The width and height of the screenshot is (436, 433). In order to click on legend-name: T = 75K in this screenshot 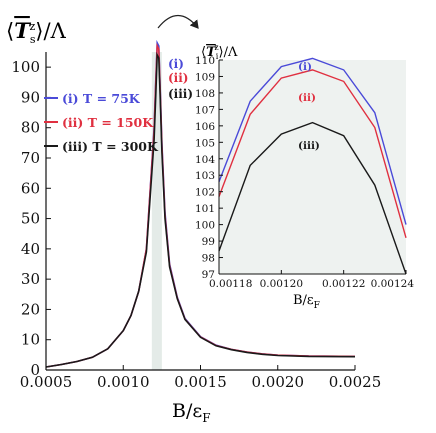, I will do `click(110, 98)`.